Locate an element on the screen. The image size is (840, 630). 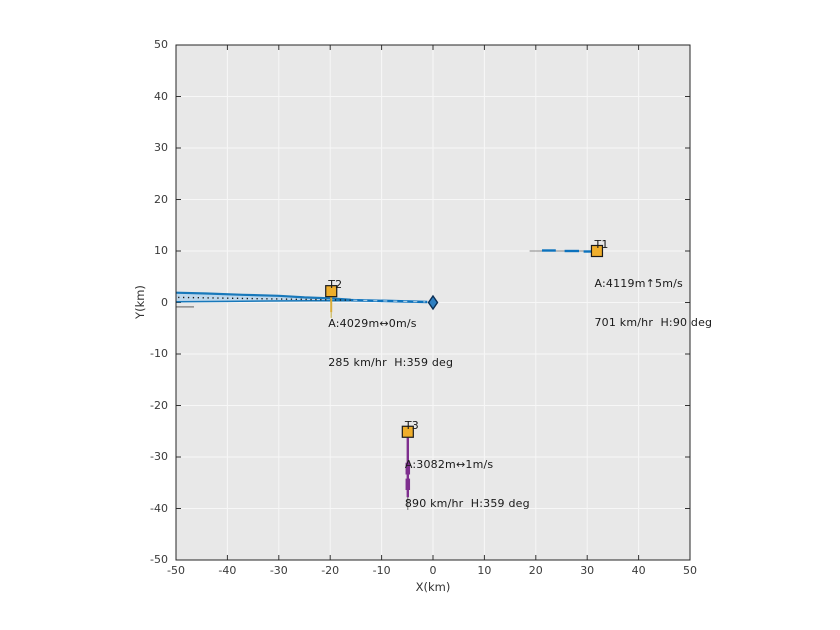
x-tick-label: 30 is located at coordinates (587, 570).